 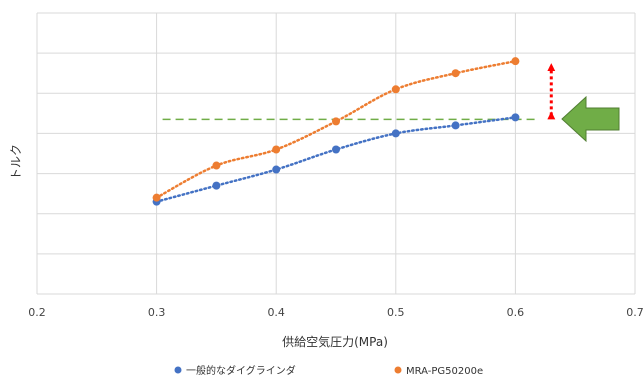 What do you see at coordinates (157, 312) in the screenshot?
I see `x-tick-label: 0.3` at bounding box center [157, 312].